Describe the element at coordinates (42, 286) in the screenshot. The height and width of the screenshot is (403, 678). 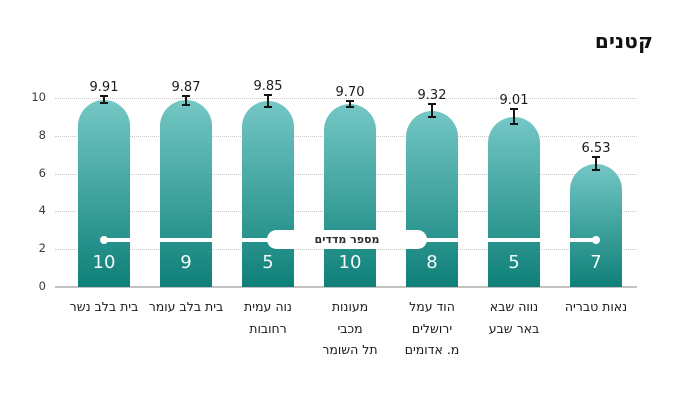
I see `y-axis-tick-label: 0` at that location.